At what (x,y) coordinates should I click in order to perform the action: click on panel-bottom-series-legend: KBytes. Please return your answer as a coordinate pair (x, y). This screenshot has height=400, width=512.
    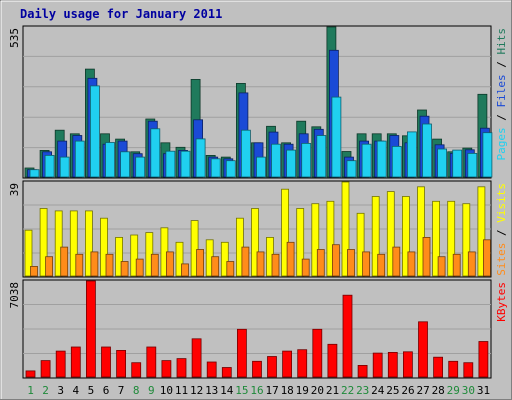
    Looking at the image, I should click on (501, 302).